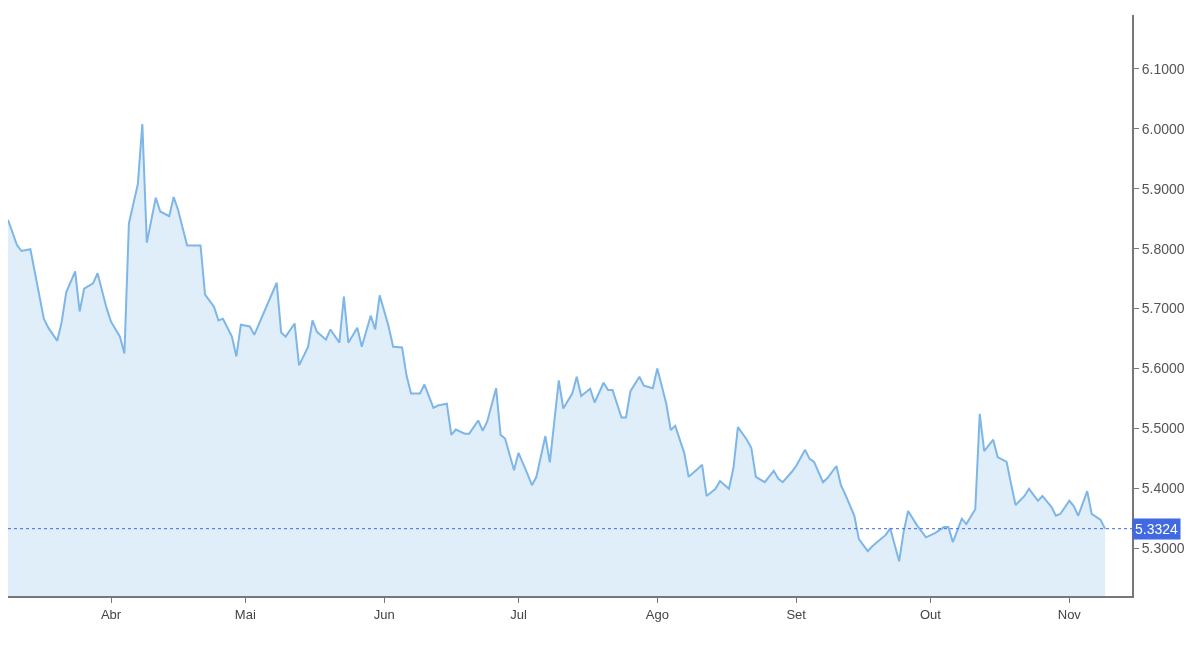 This screenshot has width=1193, height=662. I want to click on x-tick-label: Abr, so click(111, 614).